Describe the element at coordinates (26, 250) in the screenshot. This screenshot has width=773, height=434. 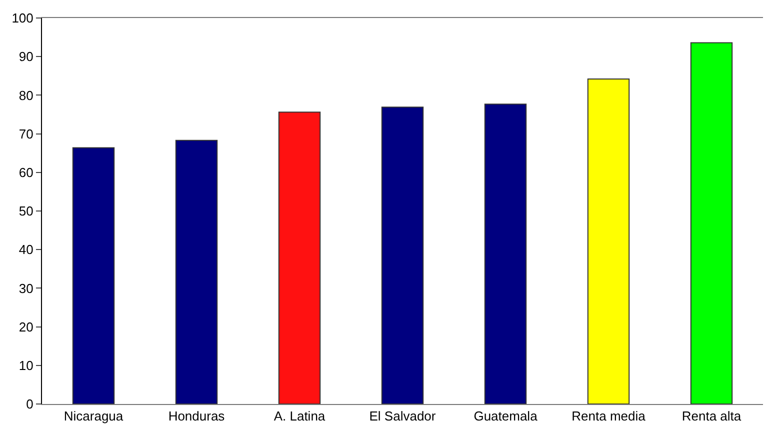
I see `y-tick-label: 40` at that location.